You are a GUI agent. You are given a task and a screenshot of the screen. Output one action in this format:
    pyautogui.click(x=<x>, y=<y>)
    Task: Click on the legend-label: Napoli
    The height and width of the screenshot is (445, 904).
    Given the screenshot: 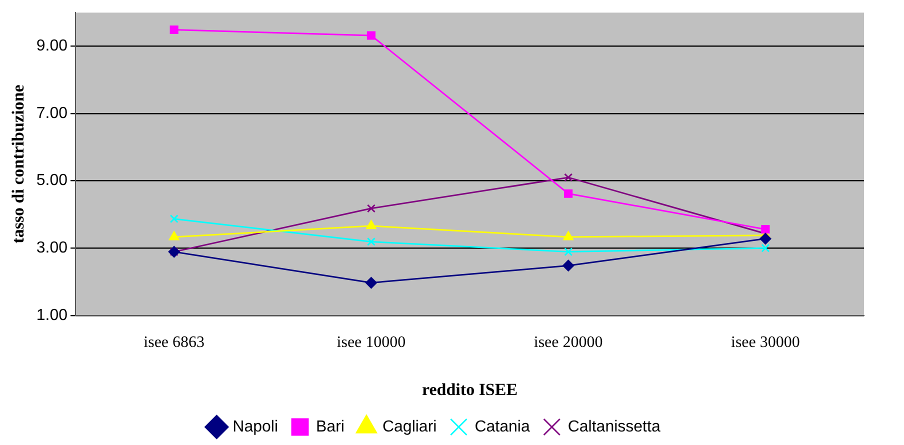 What is the action you would take?
    pyautogui.click(x=255, y=427)
    